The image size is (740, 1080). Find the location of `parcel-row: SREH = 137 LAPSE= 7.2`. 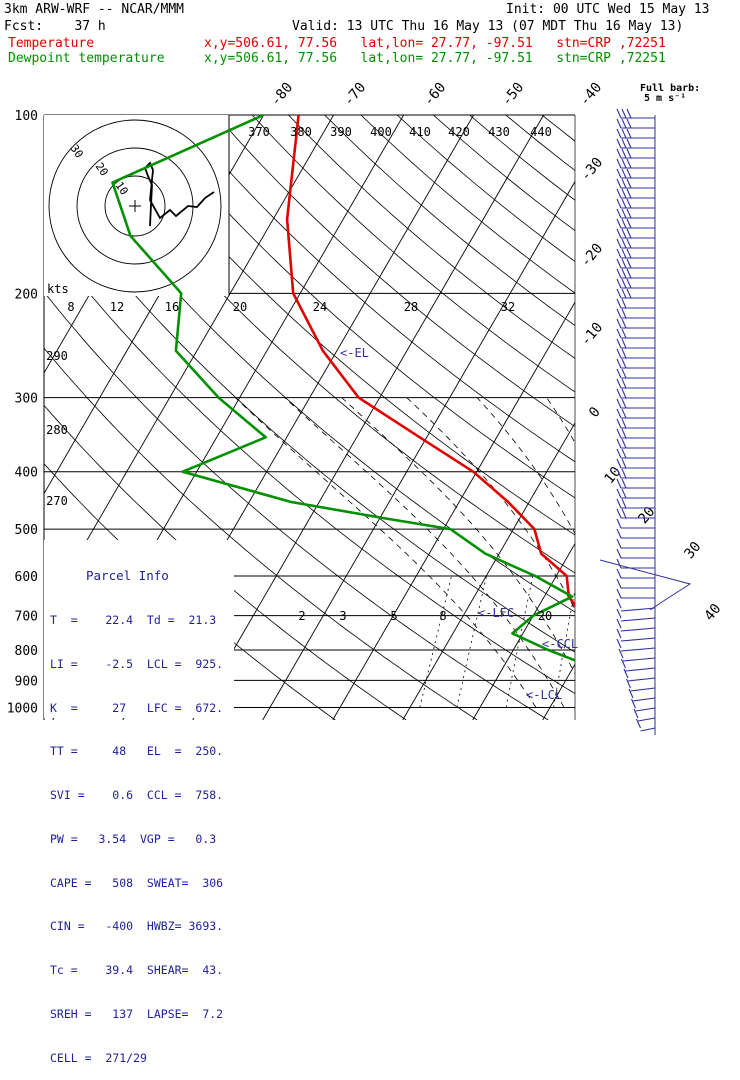

parcel-row: SREH = 137 LAPSE= 7.2 is located at coordinates (139, 1014).